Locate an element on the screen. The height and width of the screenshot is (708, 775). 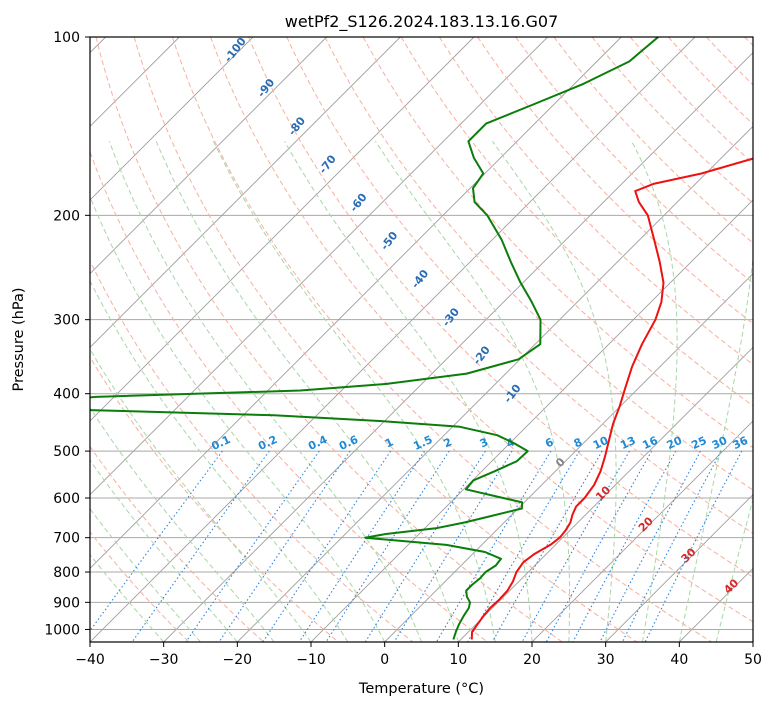
mixing-ratio-label: 1 is located at coordinates (389, 442).